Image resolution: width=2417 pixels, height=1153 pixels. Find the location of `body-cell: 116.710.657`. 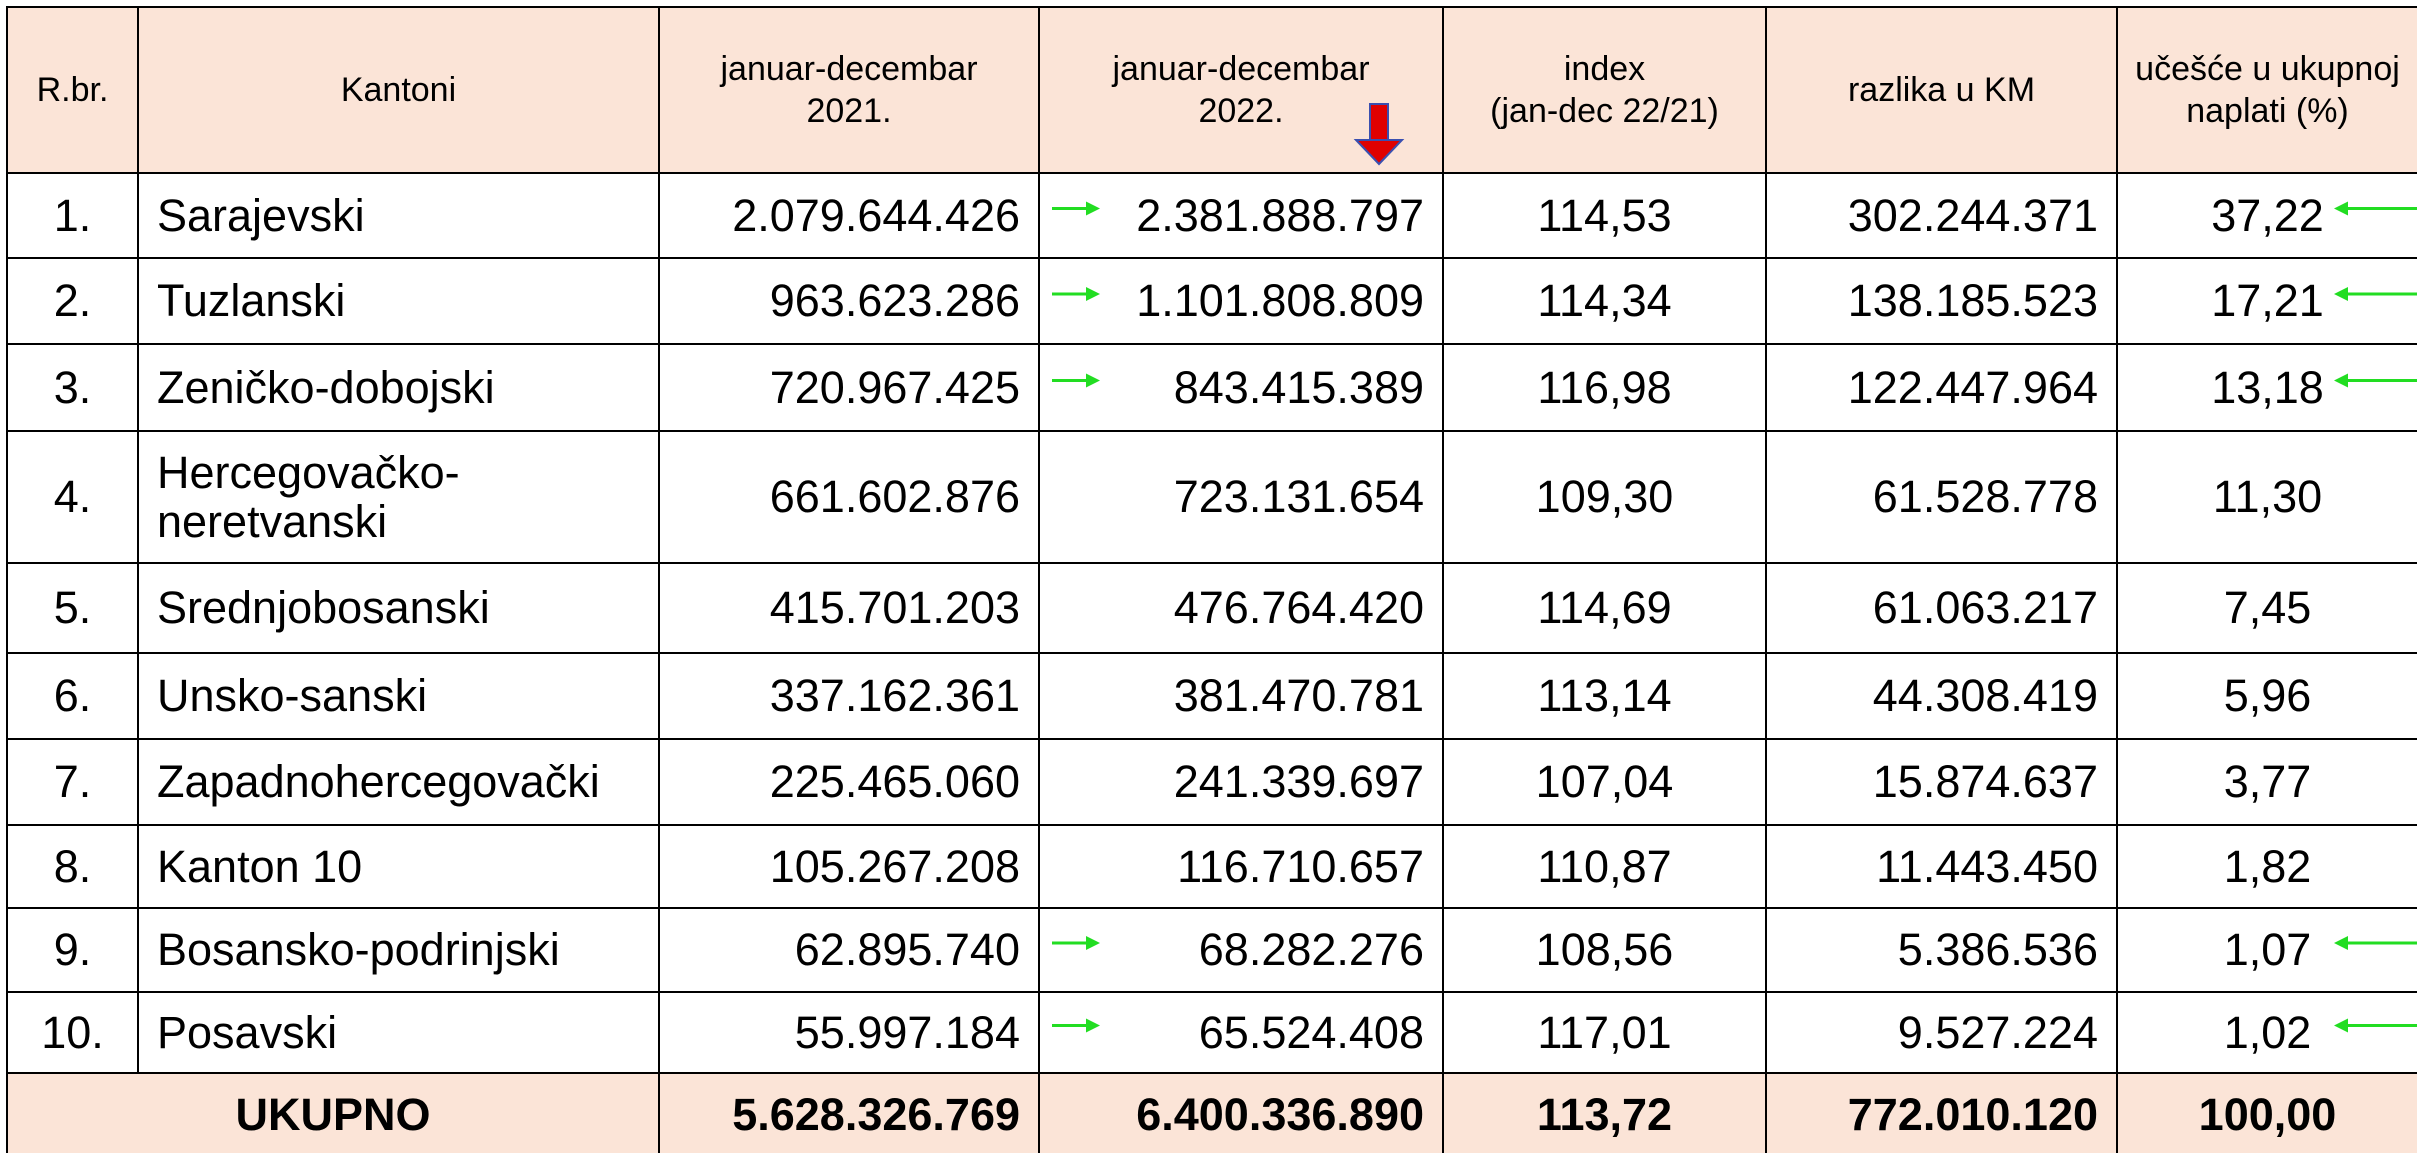

body-cell: 116.710.657 is located at coordinates (1242, 867).